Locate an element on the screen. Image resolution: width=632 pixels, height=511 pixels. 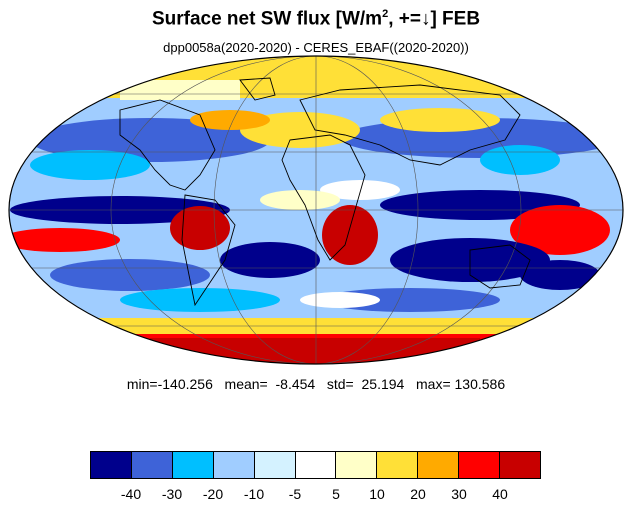
colorbar-tick-label: -20 is located at coordinates (213, 494).